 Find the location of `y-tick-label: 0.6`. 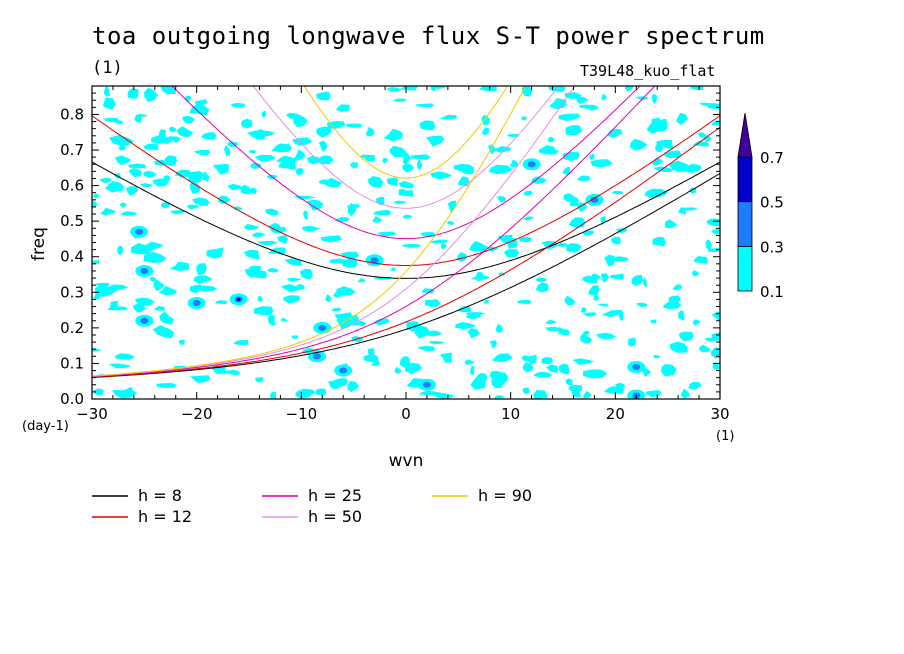

y-tick-label: 0.6 is located at coordinates (72, 186).